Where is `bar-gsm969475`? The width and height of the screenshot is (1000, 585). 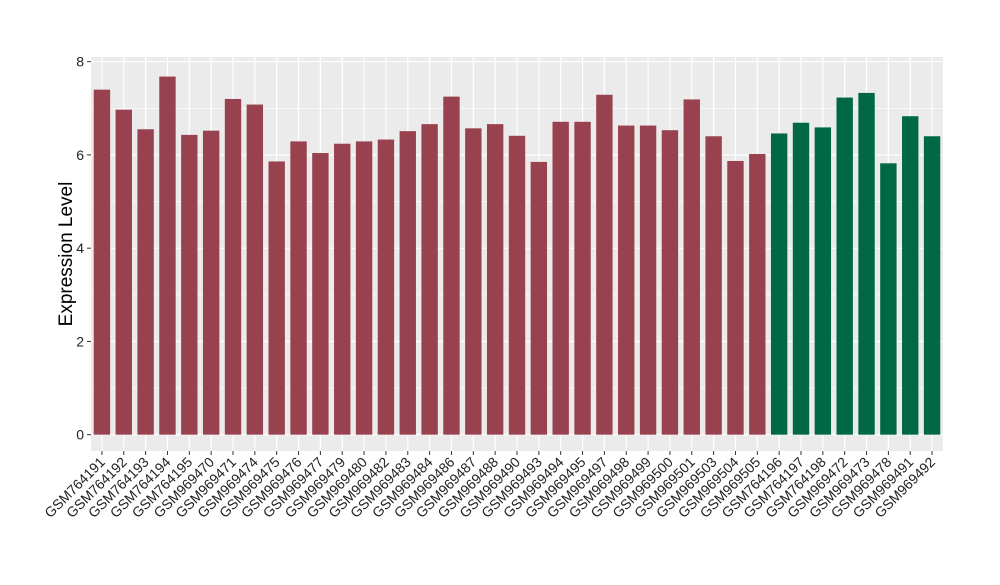
bar-gsm969475 is located at coordinates (276, 298).